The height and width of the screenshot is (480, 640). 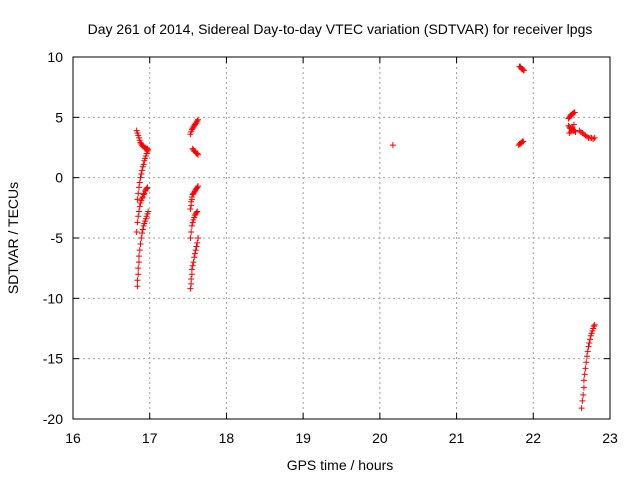 What do you see at coordinates (227, 438) in the screenshot?
I see `x-tick-label: 18` at bounding box center [227, 438].